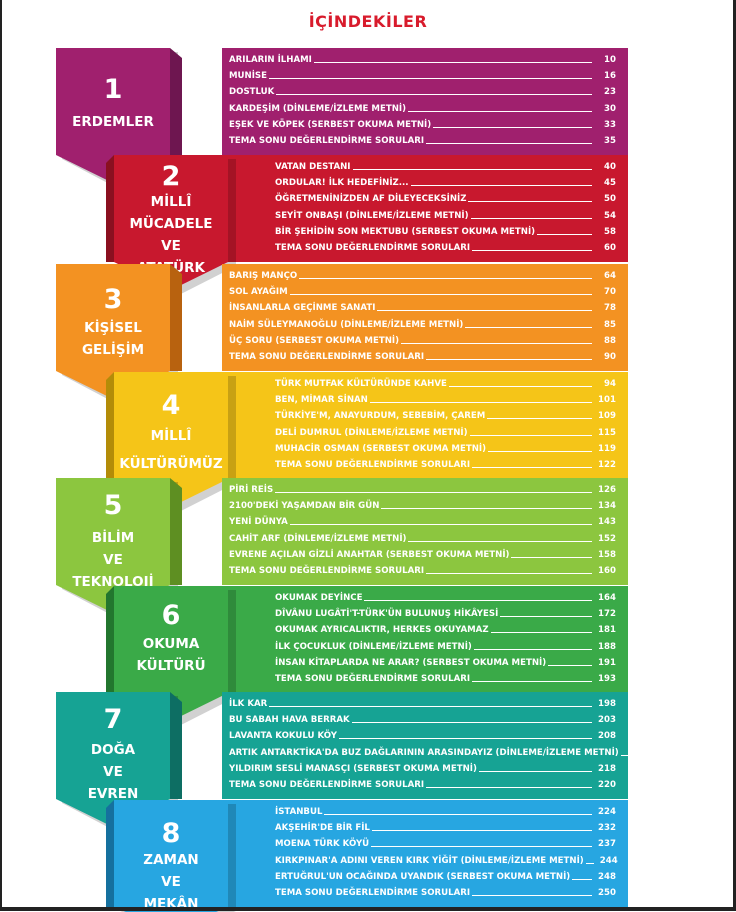 The height and width of the screenshot is (912, 736). What do you see at coordinates (319, 598) in the screenshot?
I see `toc-entry-title: OKUMAK DEYİNCE` at bounding box center [319, 598].